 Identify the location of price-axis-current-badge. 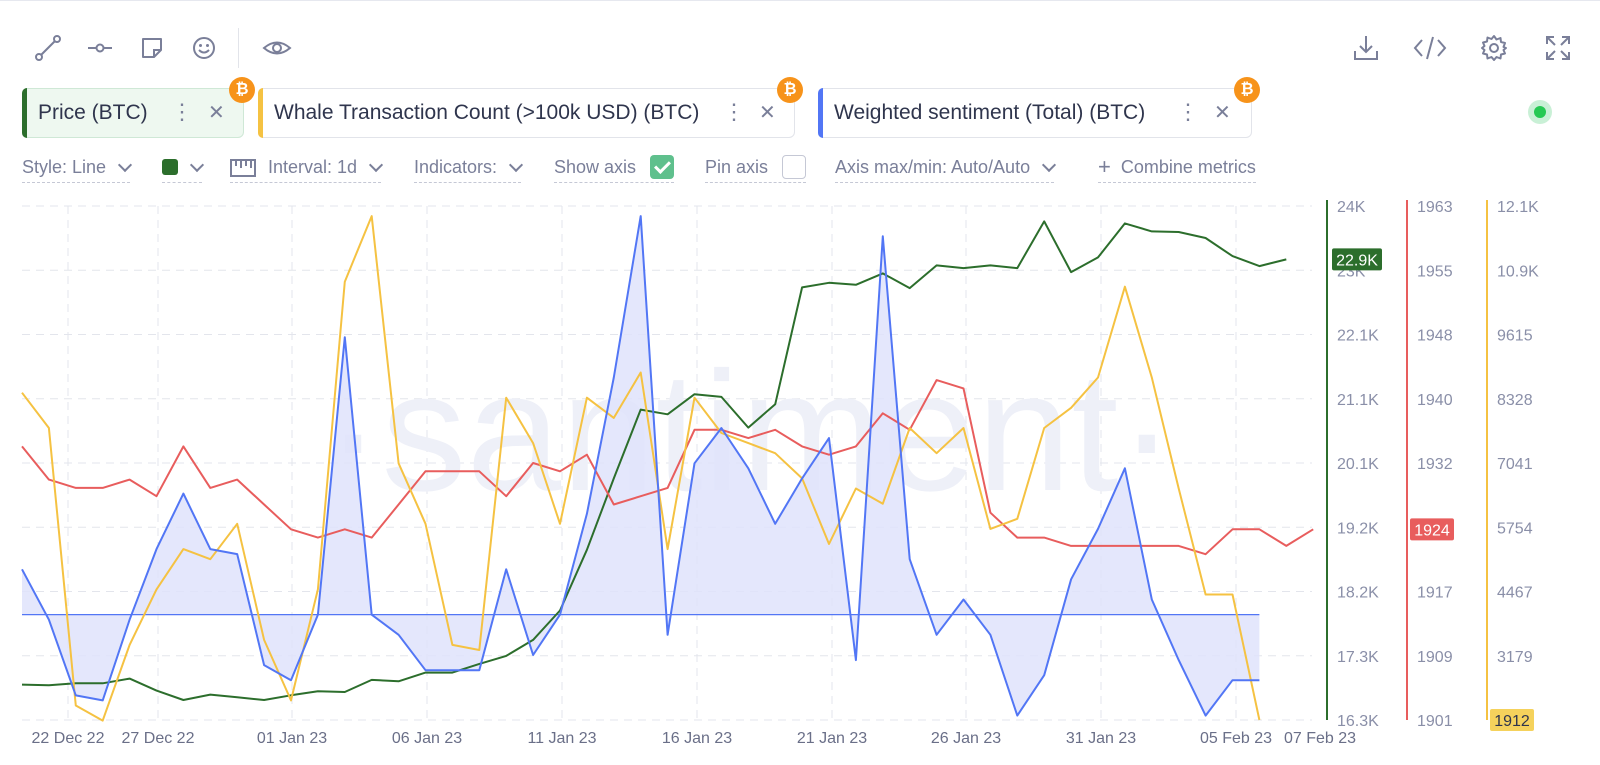
(1357, 259).